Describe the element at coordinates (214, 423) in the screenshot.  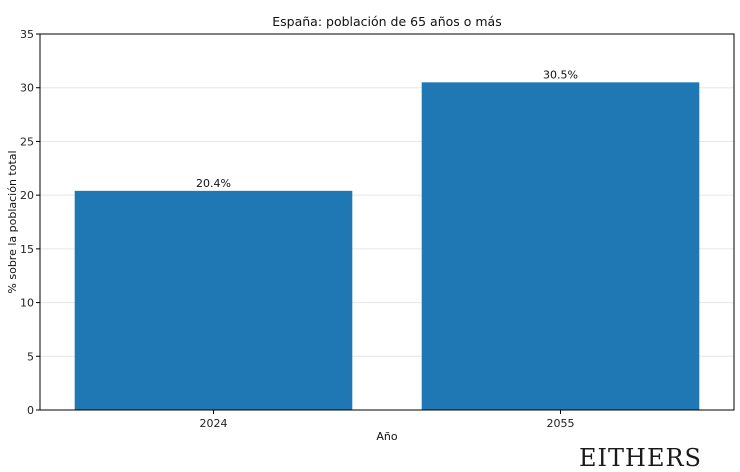
I see `x-tick-label-2024: 2024` at that location.